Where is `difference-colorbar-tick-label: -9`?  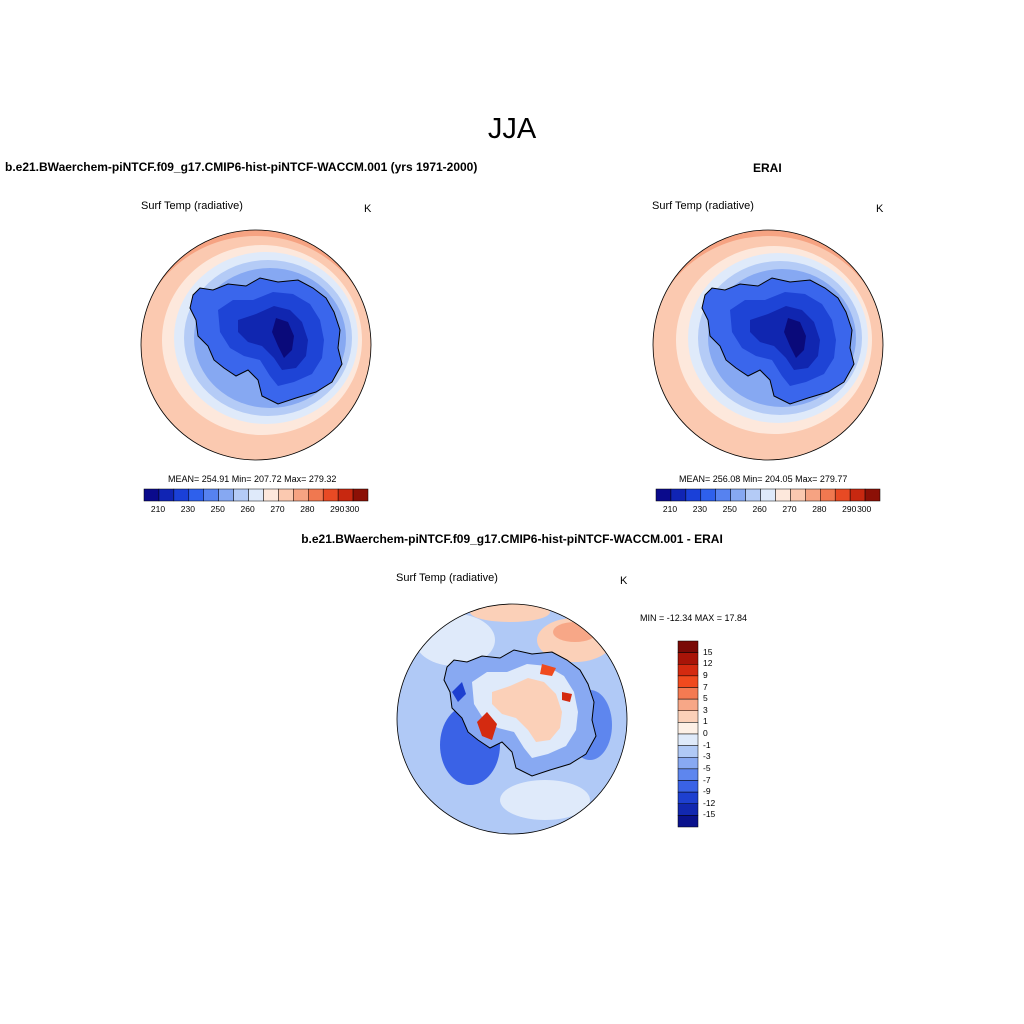
difference-colorbar-tick-label: -9 is located at coordinates (707, 791).